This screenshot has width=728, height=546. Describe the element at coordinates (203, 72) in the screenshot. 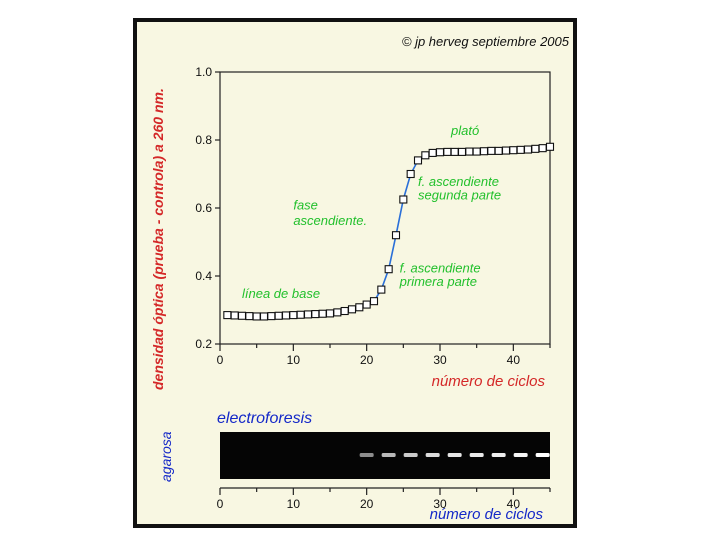

I see `y-tick-label-4: 1.0` at that location.